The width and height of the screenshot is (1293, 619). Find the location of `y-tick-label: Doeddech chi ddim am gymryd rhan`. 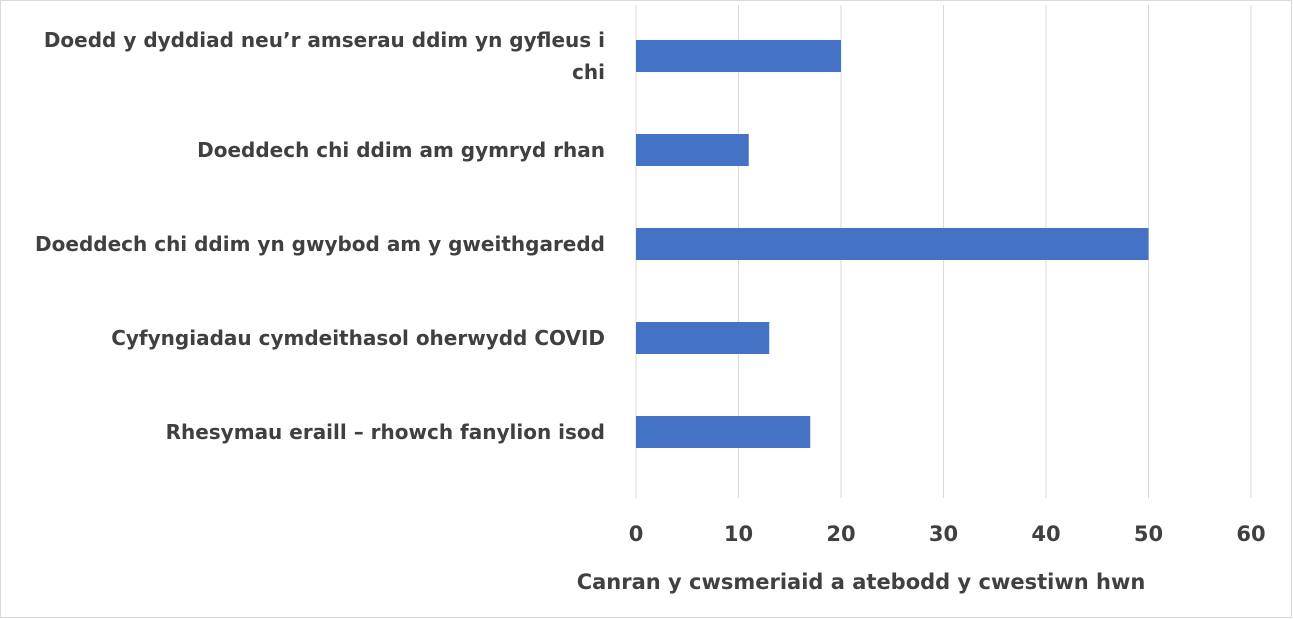

y-tick-label: Doeddech chi ddim am gymryd rhan is located at coordinates (401, 150).